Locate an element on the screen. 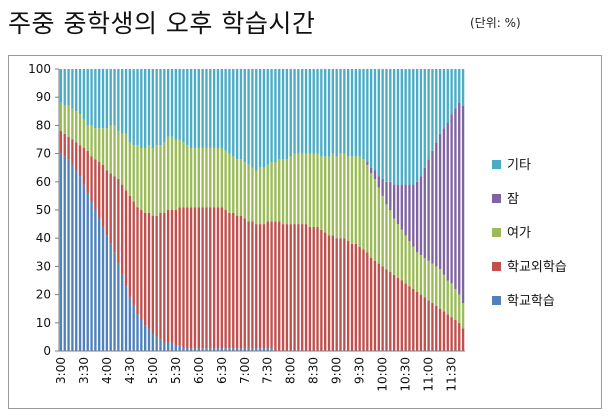 Image resolution: width=613 pixels, height=416 pixels. x-tick-label-0: 3:00 is located at coordinates (61, 370).